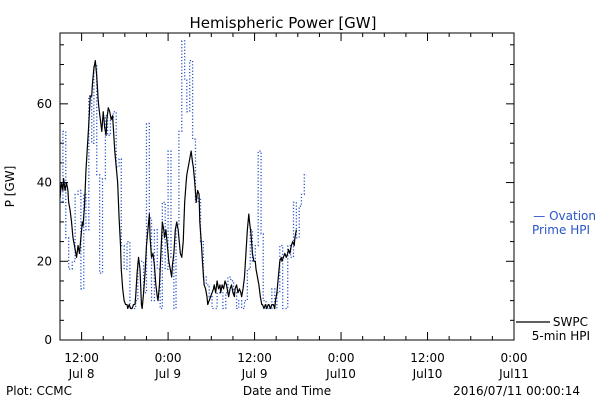 This screenshot has height=400, width=600. I want to click on y-tick-label: 20, so click(44, 261).